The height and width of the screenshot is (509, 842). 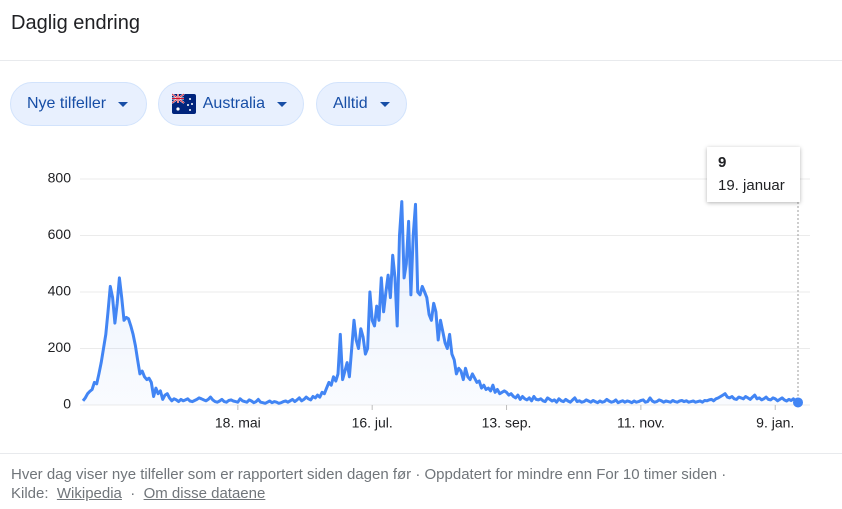 I want to click on metric-dropdown: Nye tilfeller, so click(x=78, y=104).